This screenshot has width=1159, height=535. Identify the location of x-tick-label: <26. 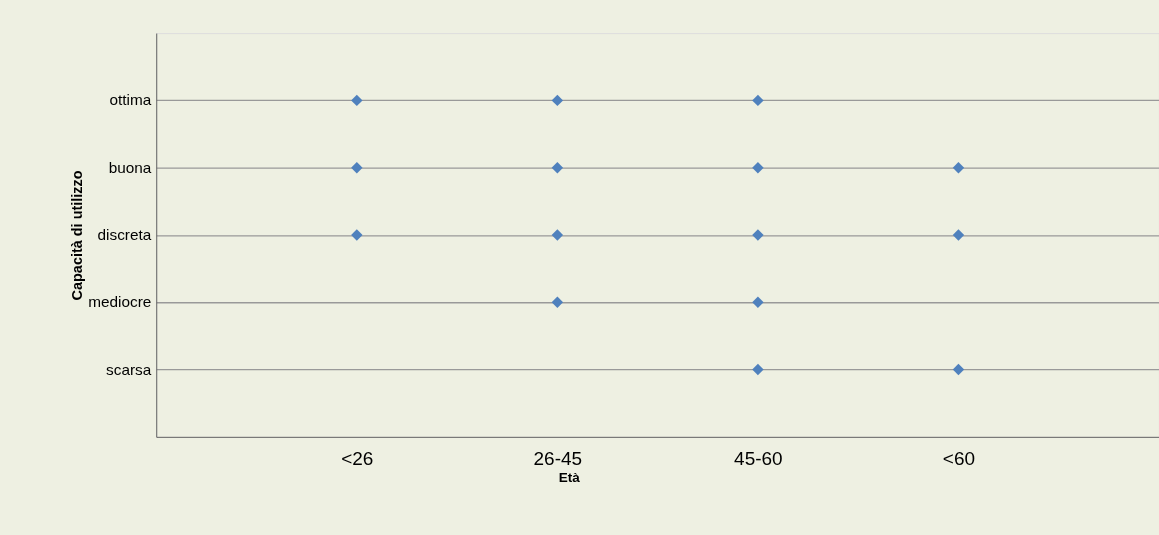
(357, 459).